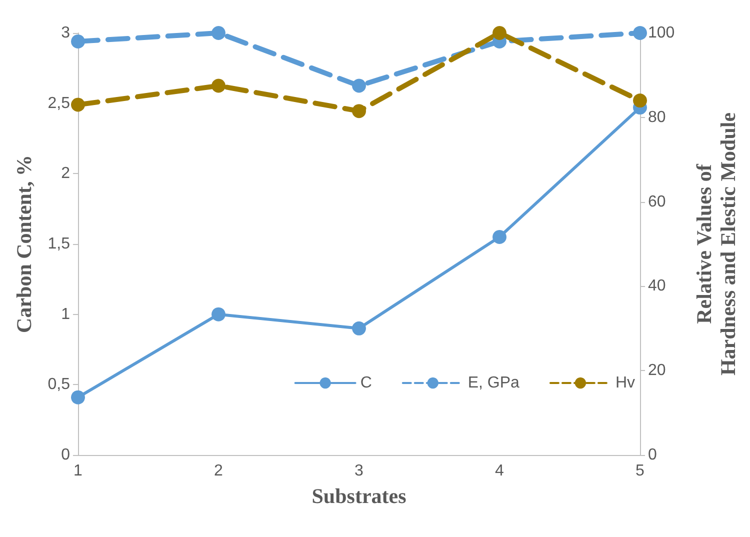 This screenshot has width=750, height=537. What do you see at coordinates (625, 383) in the screenshot?
I see `legend-label: Hv` at bounding box center [625, 383].